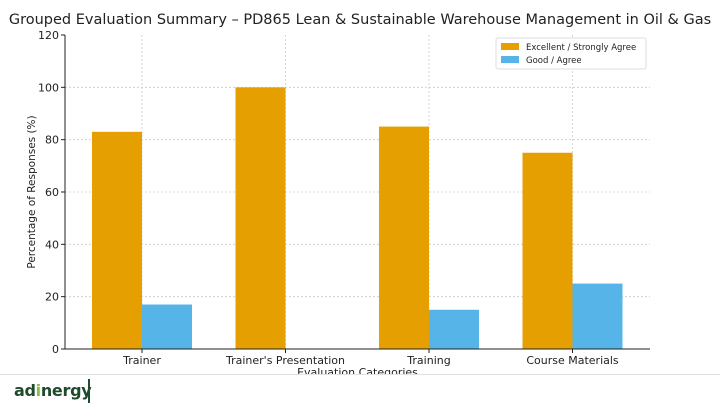 Image resolution: width=720 pixels, height=406 pixels. Describe the element at coordinates (572, 360) in the screenshot. I see `x-tick-label: Course Materials` at that location.